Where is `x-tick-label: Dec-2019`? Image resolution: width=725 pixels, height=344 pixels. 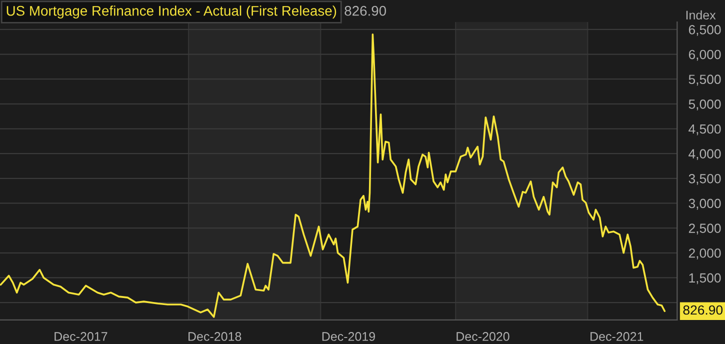
x-tick-label: Dec-2019 is located at coordinates (348, 336).